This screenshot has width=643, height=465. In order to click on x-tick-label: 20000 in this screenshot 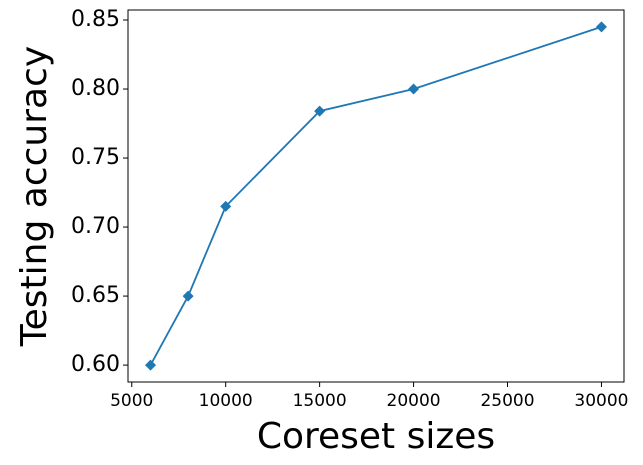, I will do `click(414, 401)`.